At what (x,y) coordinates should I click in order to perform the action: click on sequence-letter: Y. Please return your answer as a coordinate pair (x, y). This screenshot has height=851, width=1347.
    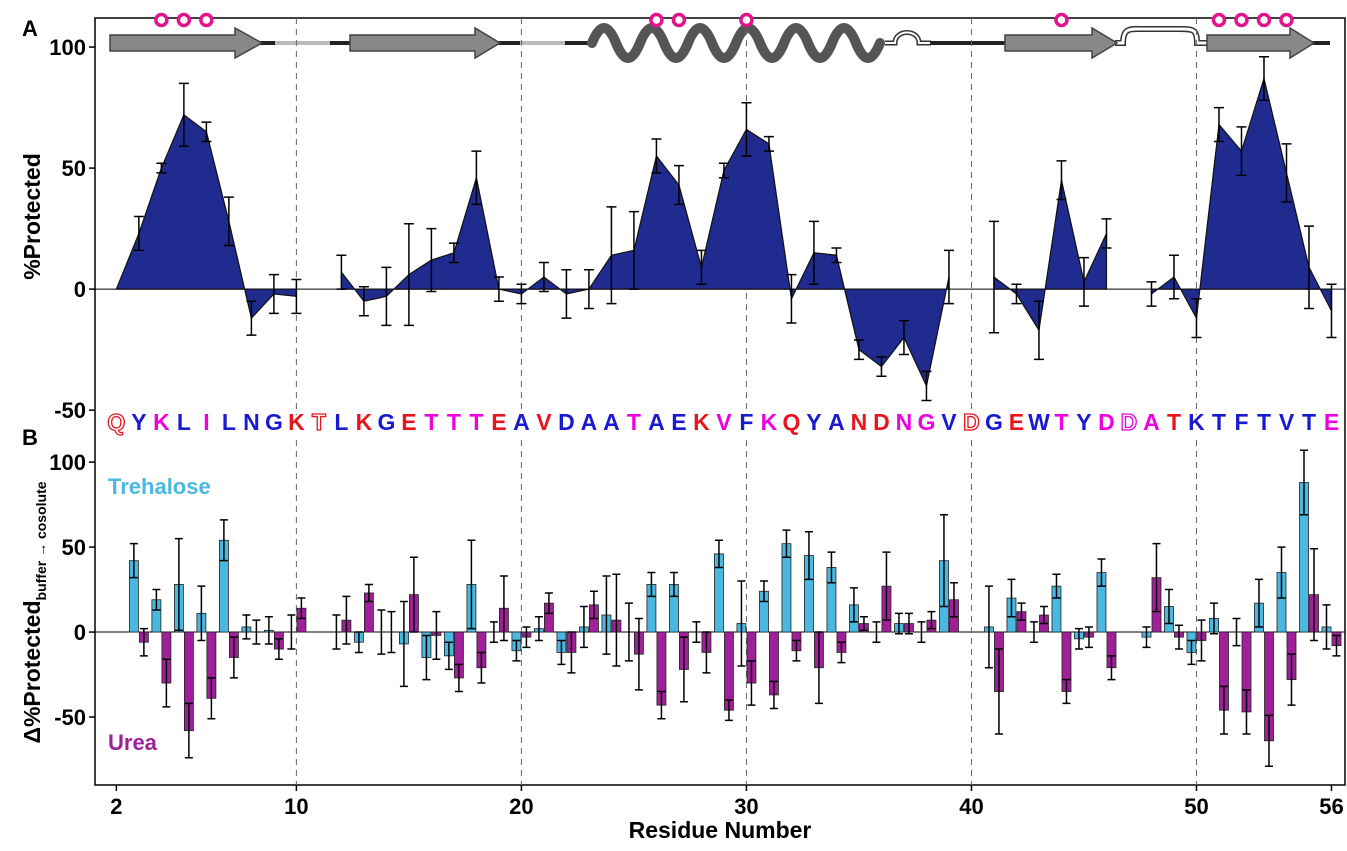
    Looking at the image, I should click on (813, 422).